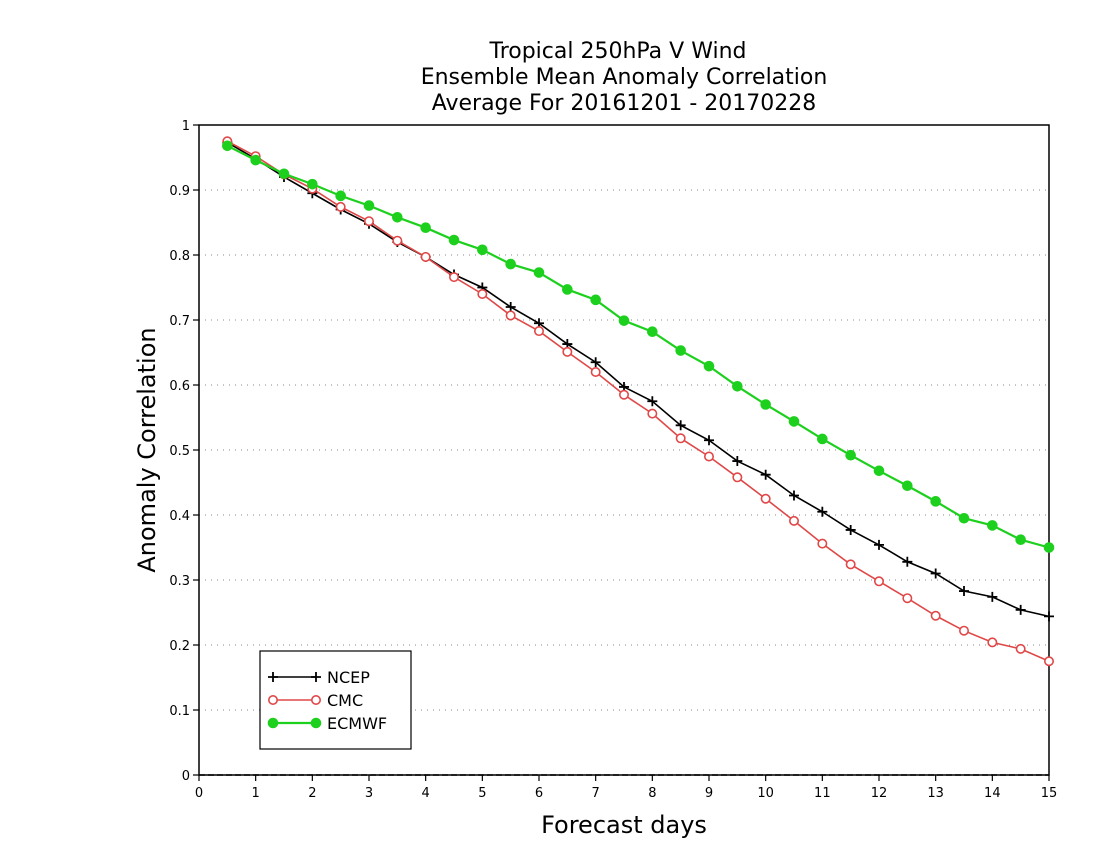  Describe the element at coordinates (992, 793) in the screenshot. I see `x-tick-label: 14` at that location.